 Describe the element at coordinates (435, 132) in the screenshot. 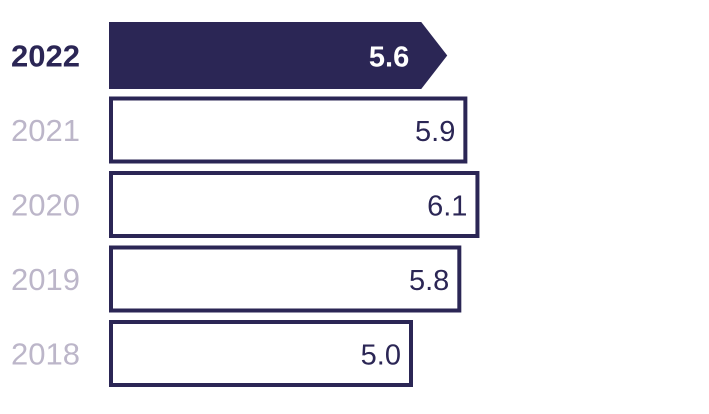

I see `value-label-2021: 5.9` at that location.